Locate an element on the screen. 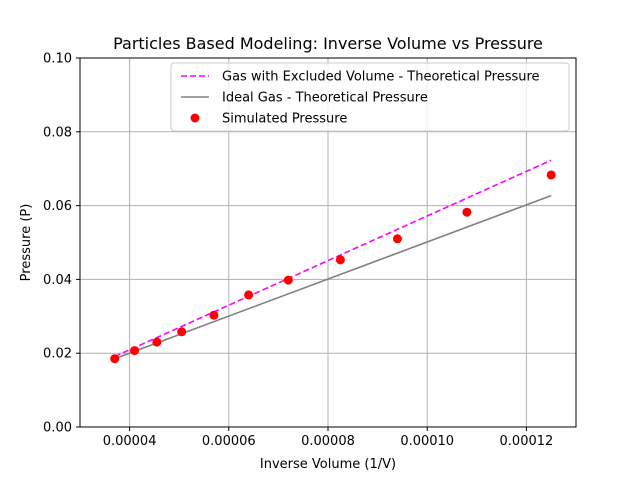 The height and width of the screenshot is (480, 640). y-tick-label: 0.06 is located at coordinates (57, 206).